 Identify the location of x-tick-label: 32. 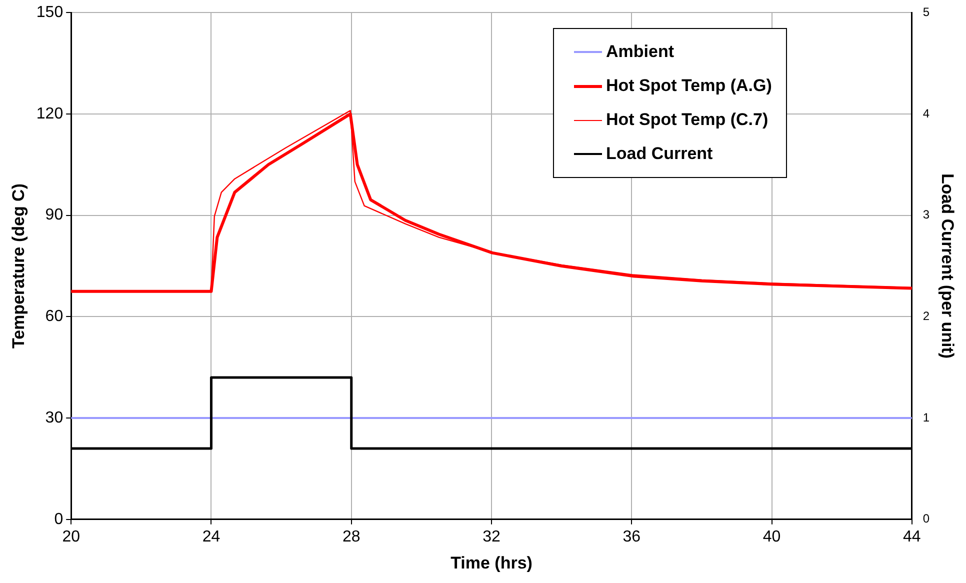
(491, 537).